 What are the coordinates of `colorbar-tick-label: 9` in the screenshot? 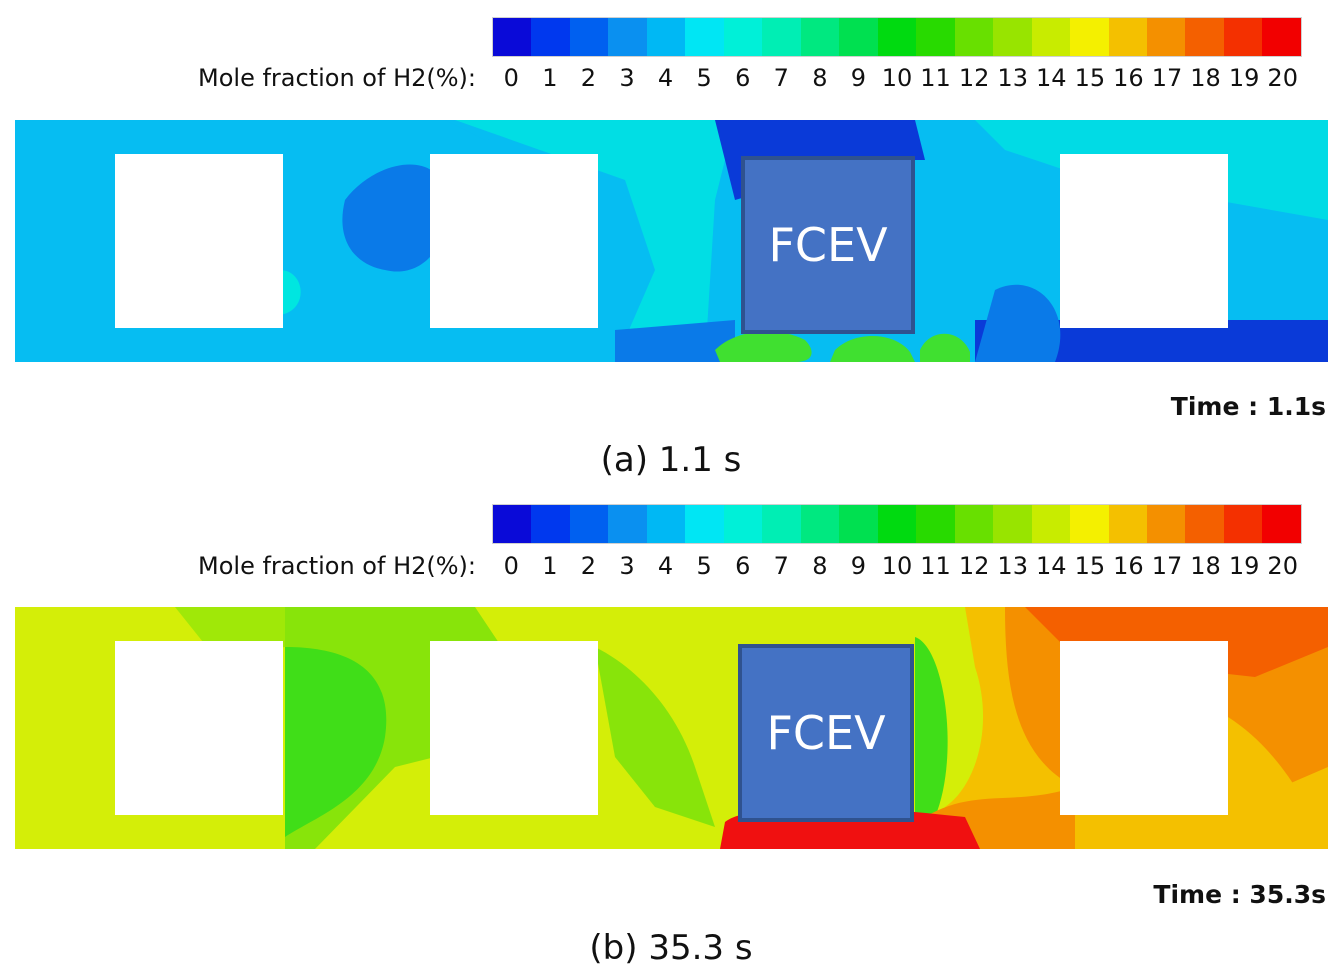 It's located at (858, 566).